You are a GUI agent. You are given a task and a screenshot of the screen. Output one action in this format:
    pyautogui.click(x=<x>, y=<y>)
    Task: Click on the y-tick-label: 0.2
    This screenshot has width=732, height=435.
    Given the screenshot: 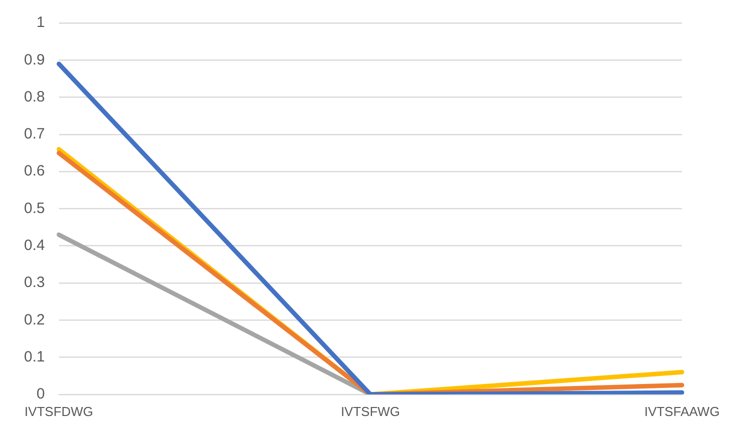 What is the action you would take?
    pyautogui.click(x=34, y=319)
    